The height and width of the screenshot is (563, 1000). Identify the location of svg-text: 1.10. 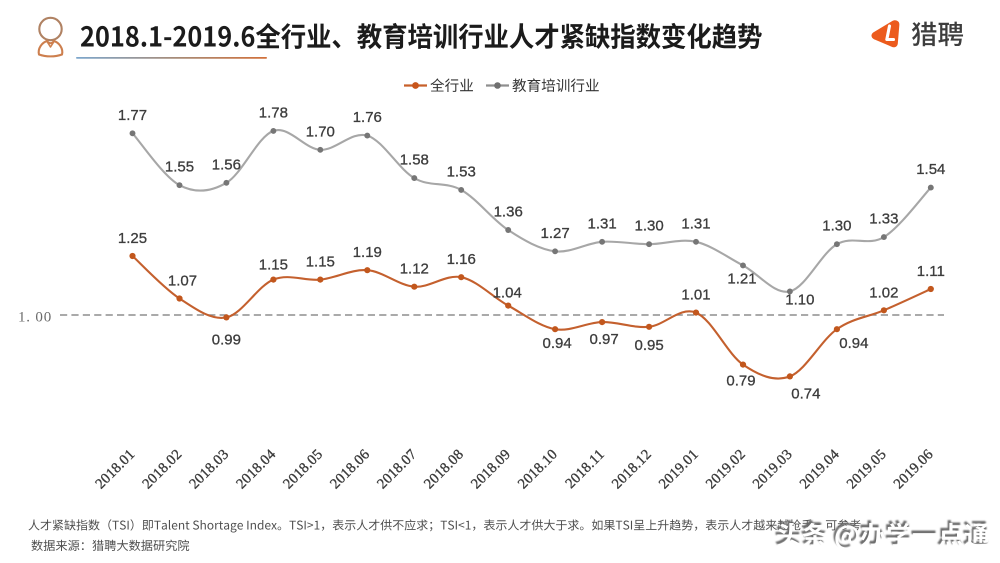
(799, 299).